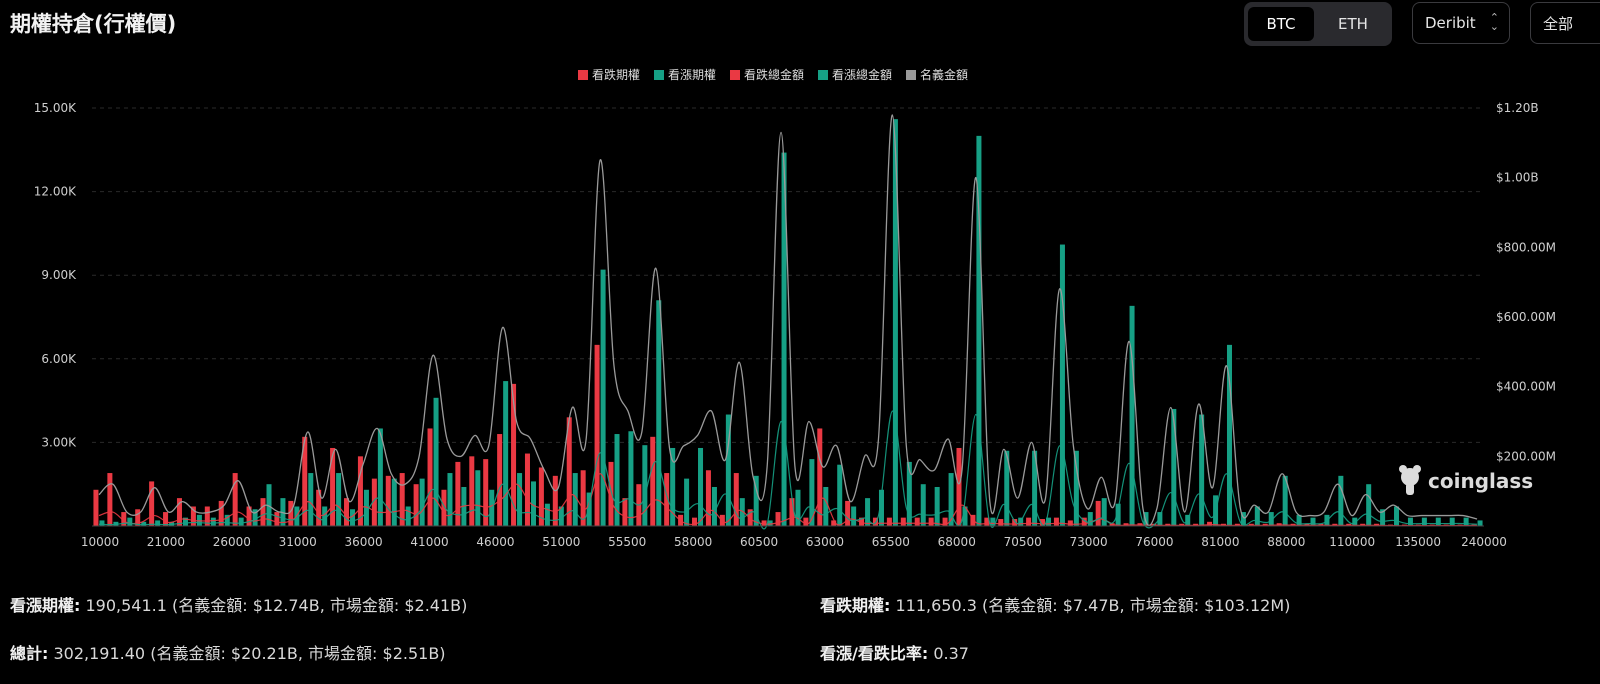 The image size is (1600, 684). I want to click on updown-chevron-icon: ⌃ ⌄, so click(1494, 22).